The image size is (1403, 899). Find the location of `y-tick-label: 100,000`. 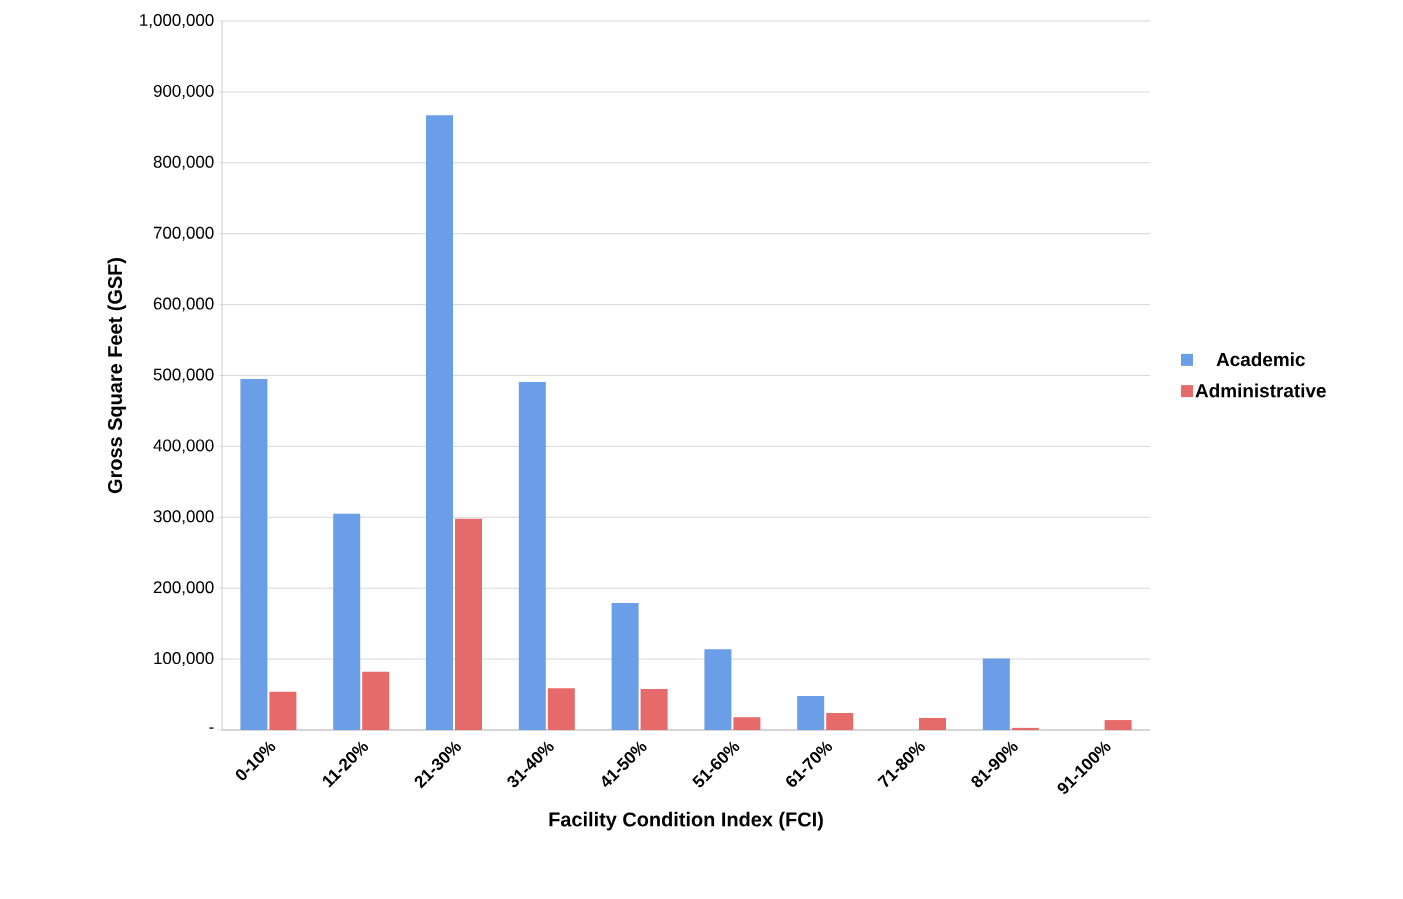

y-tick-label: 100,000 is located at coordinates (184, 659).